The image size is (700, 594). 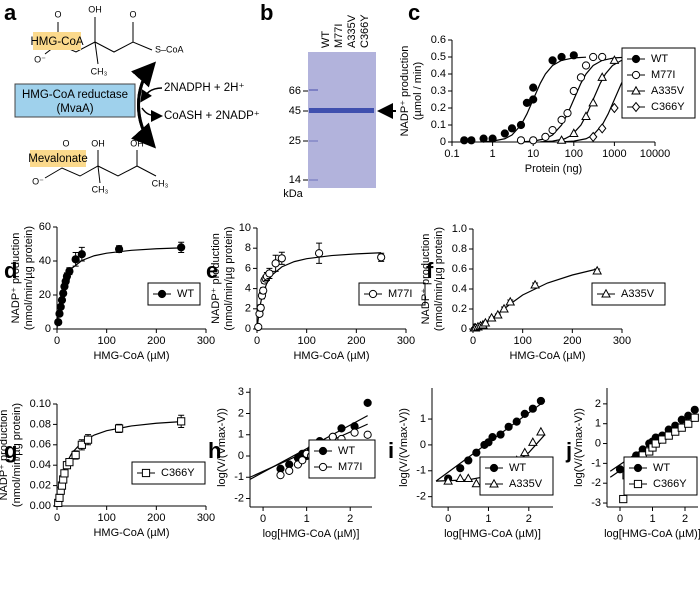 What do you see at coordinates (96, 53) in the screenshot?
I see `bond` at bounding box center [96, 53].